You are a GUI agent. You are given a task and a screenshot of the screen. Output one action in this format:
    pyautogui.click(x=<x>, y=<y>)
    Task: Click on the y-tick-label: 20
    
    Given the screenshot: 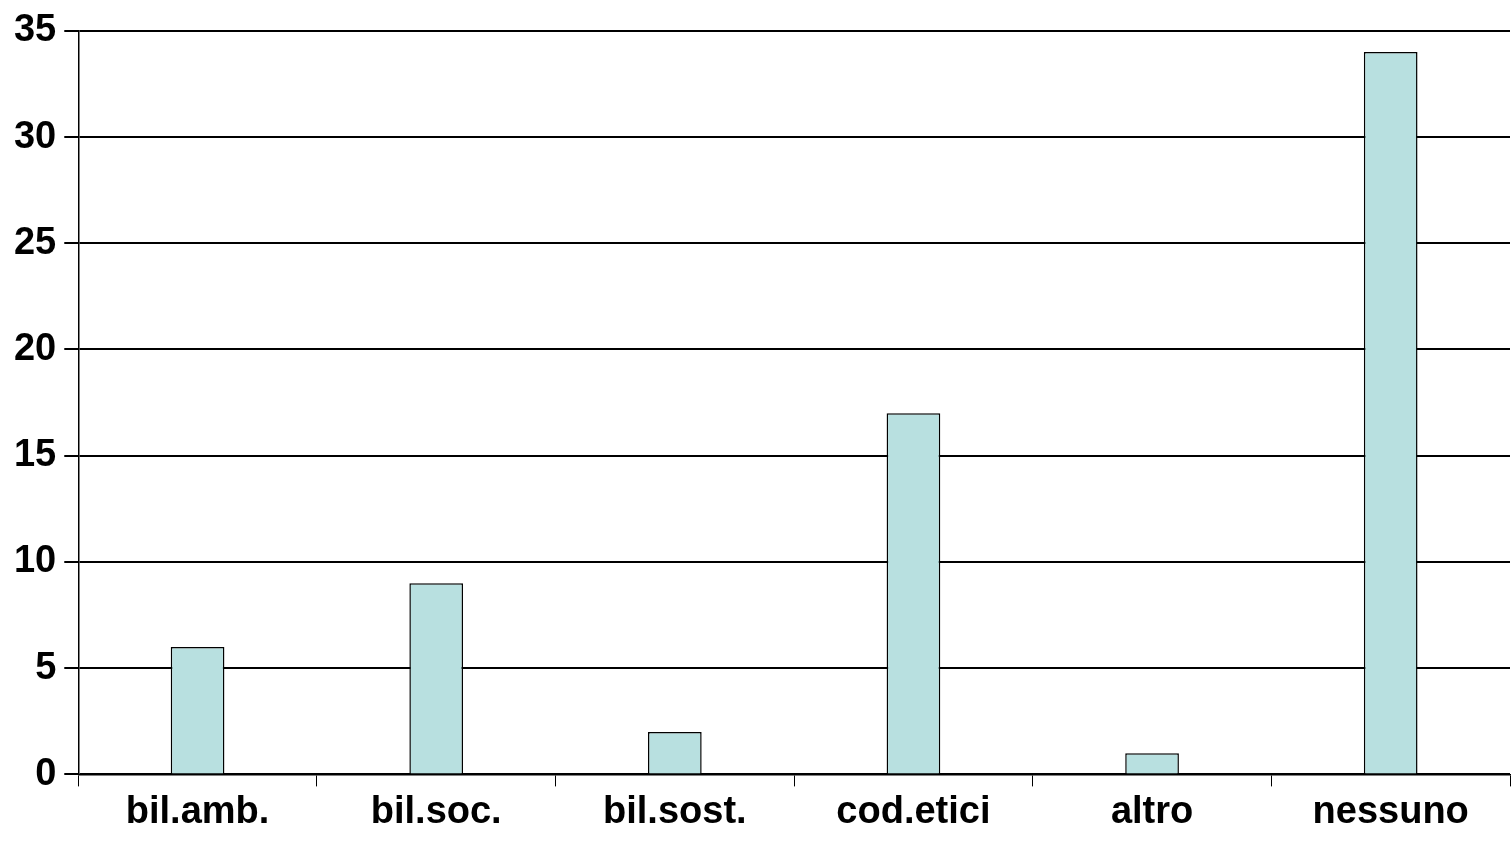 What is the action you would take?
    pyautogui.click(x=35, y=346)
    